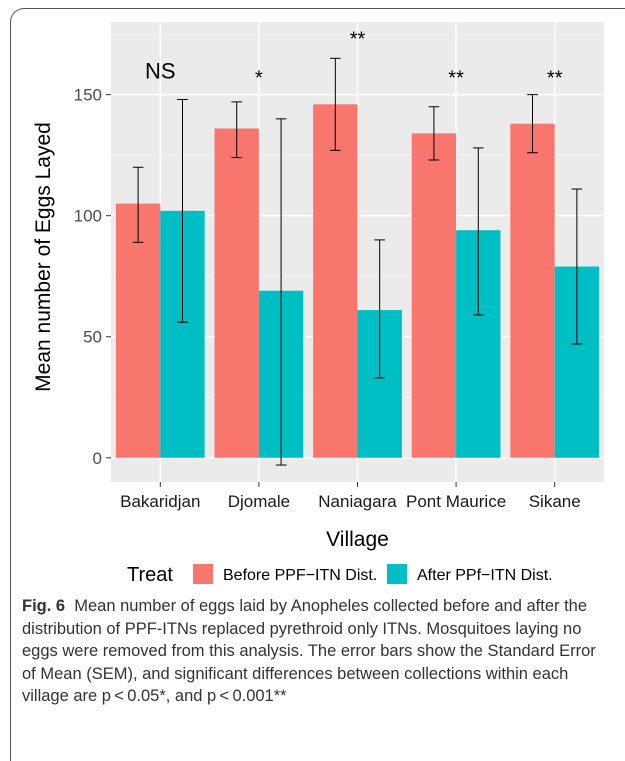 The width and height of the screenshot is (625, 761). What do you see at coordinates (160, 70) in the screenshot?
I see `significance-label: NS` at bounding box center [160, 70].